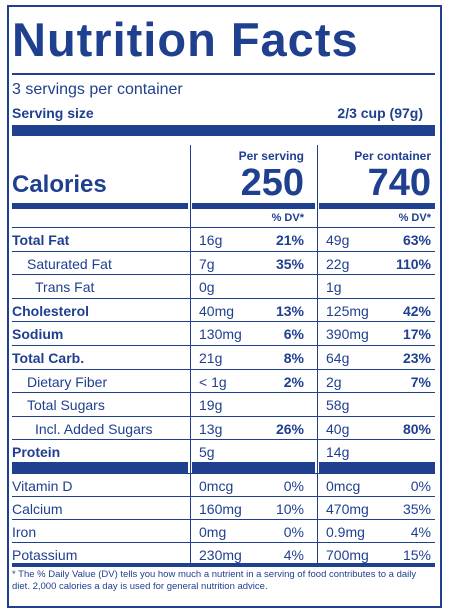 The image size is (449, 615). Describe the element at coordinates (338, 358) in the screenshot. I see `container-amount: 64g` at that location.